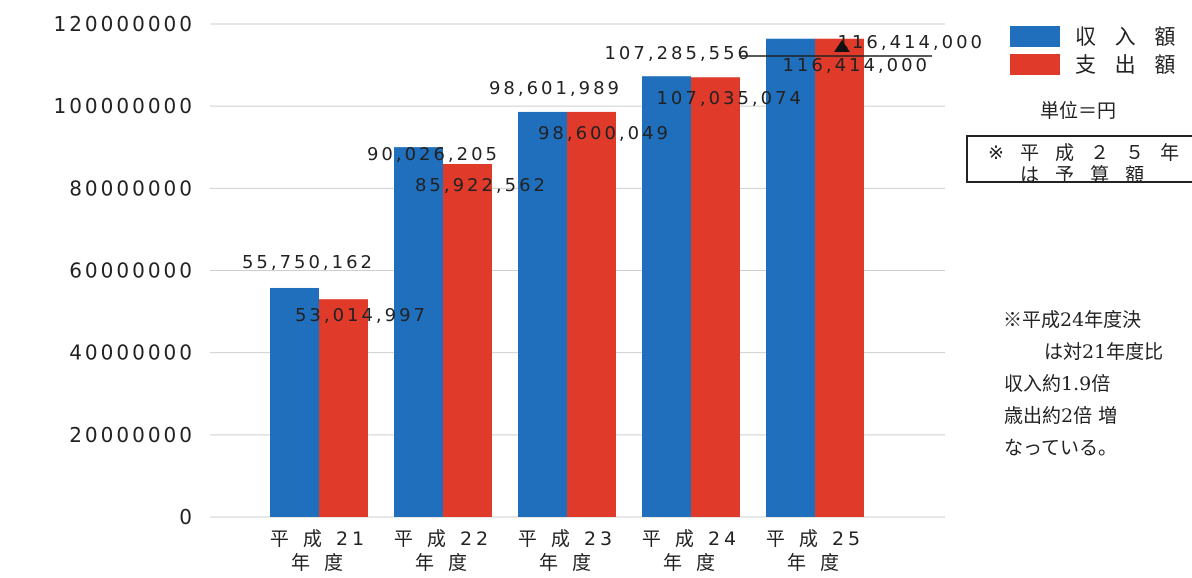  I want to click on y-tick-label: 20000000, so click(132, 435).